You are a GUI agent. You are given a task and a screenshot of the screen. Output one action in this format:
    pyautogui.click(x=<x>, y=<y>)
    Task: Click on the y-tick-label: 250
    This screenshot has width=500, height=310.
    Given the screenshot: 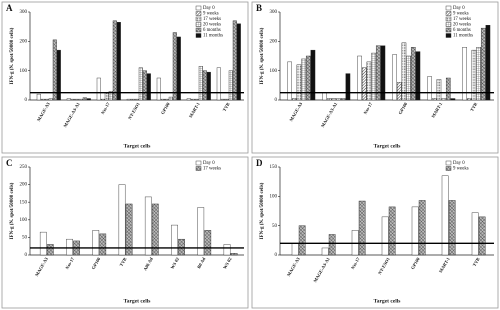 What is the action you would take?
    pyautogui.click(x=24, y=167)
    